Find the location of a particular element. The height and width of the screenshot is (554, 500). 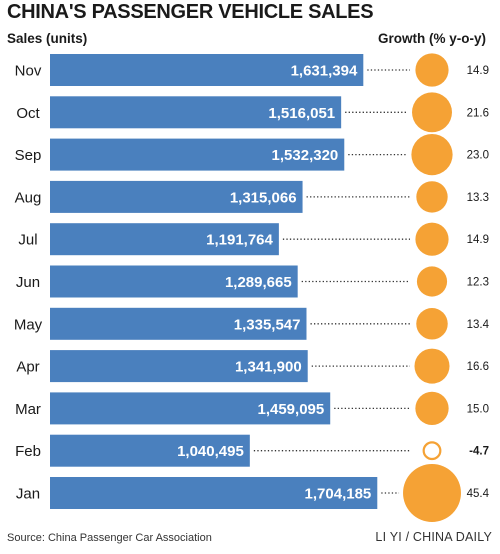

sales-bar-jan is located at coordinates (214, 493).